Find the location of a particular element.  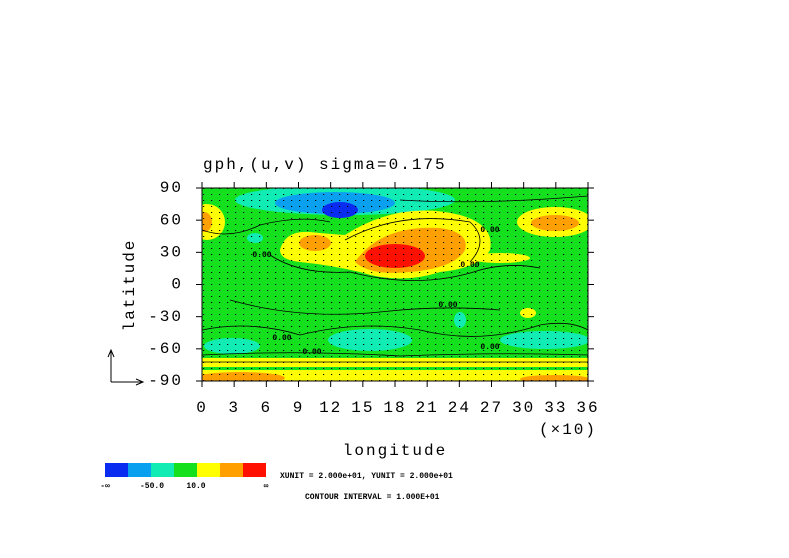

x-tick-label: 21 is located at coordinates (427, 408).